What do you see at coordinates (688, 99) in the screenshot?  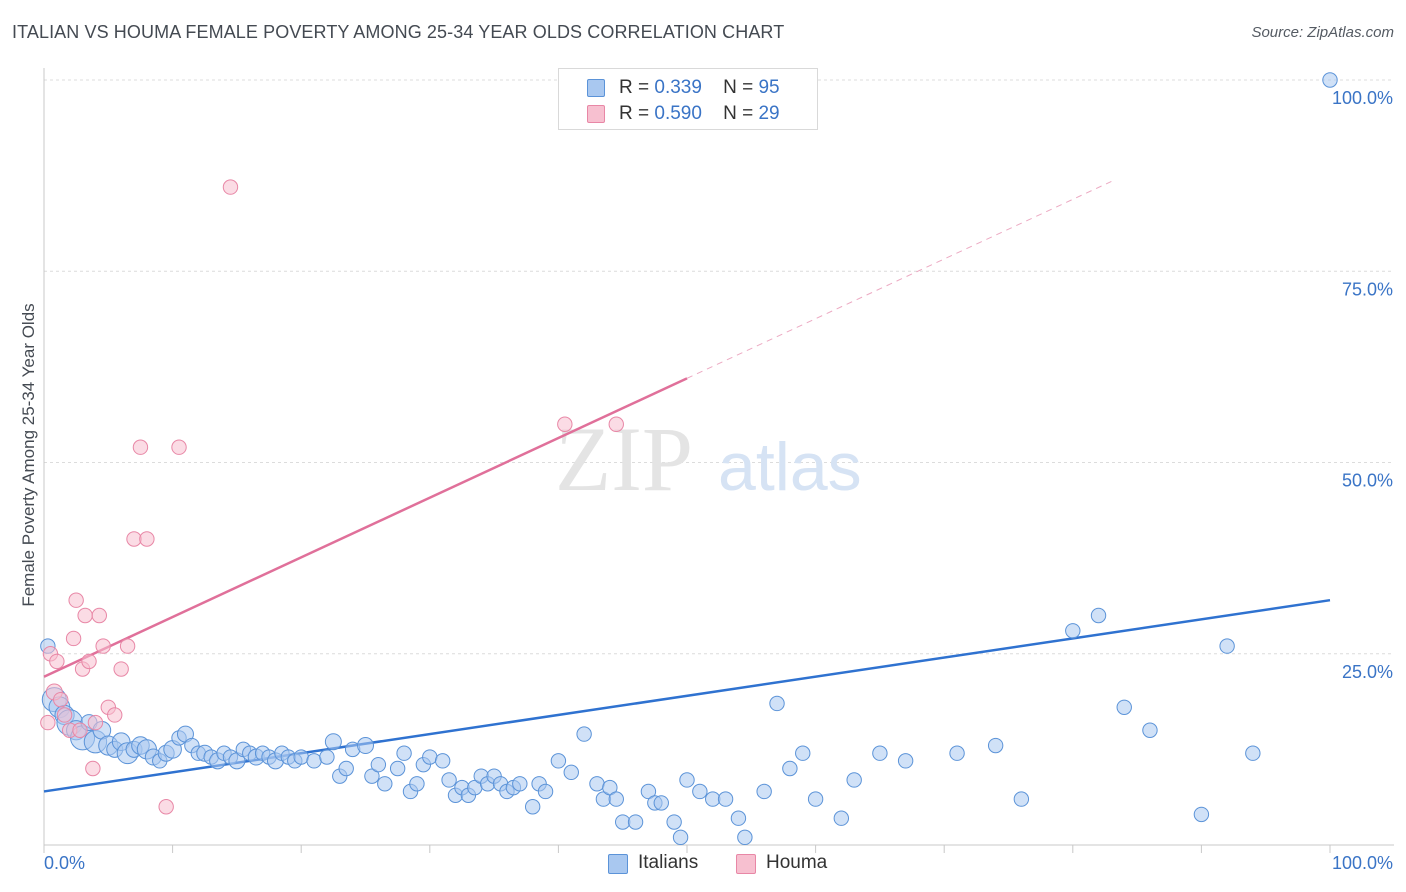 I see `legend: R = 0.339 N = 95 R = 0.590 N = 29` at bounding box center [688, 99].